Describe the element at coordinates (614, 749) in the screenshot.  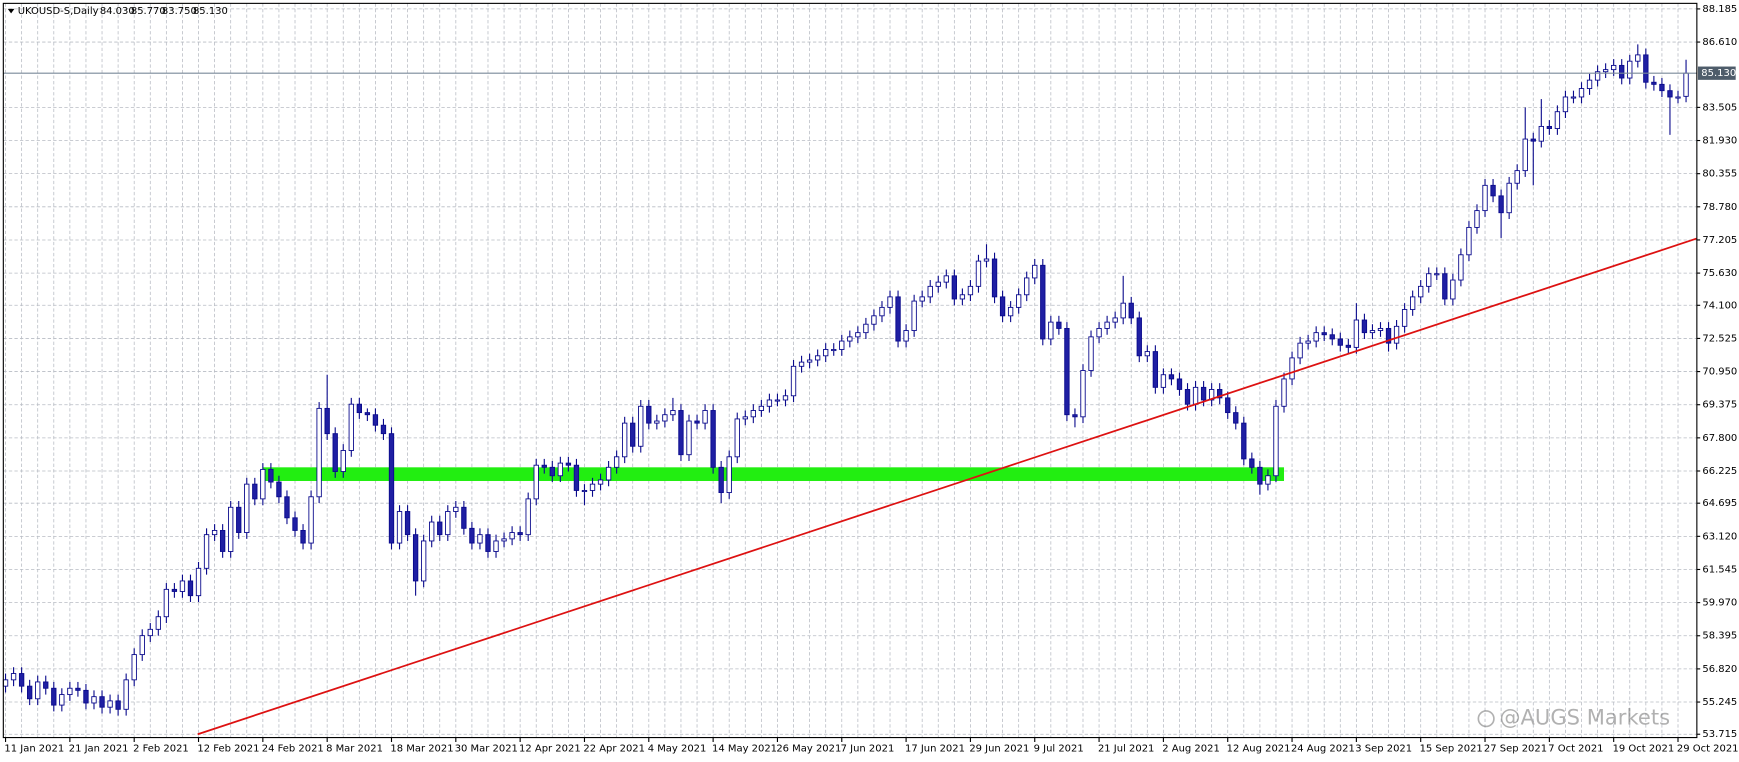
I see `x-tick-label: 22 Apr 2021` at that location.